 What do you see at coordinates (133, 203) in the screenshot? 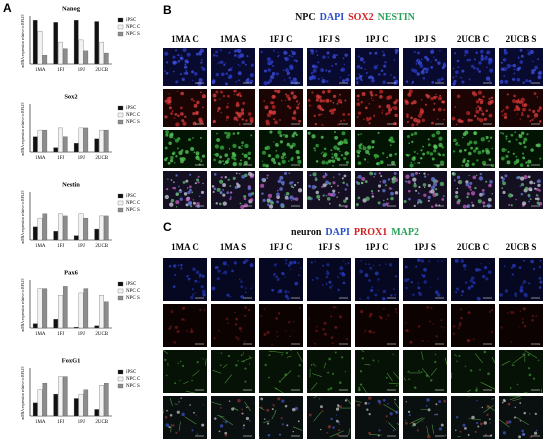
I see `legend-label: NPC C` at bounding box center [133, 203].